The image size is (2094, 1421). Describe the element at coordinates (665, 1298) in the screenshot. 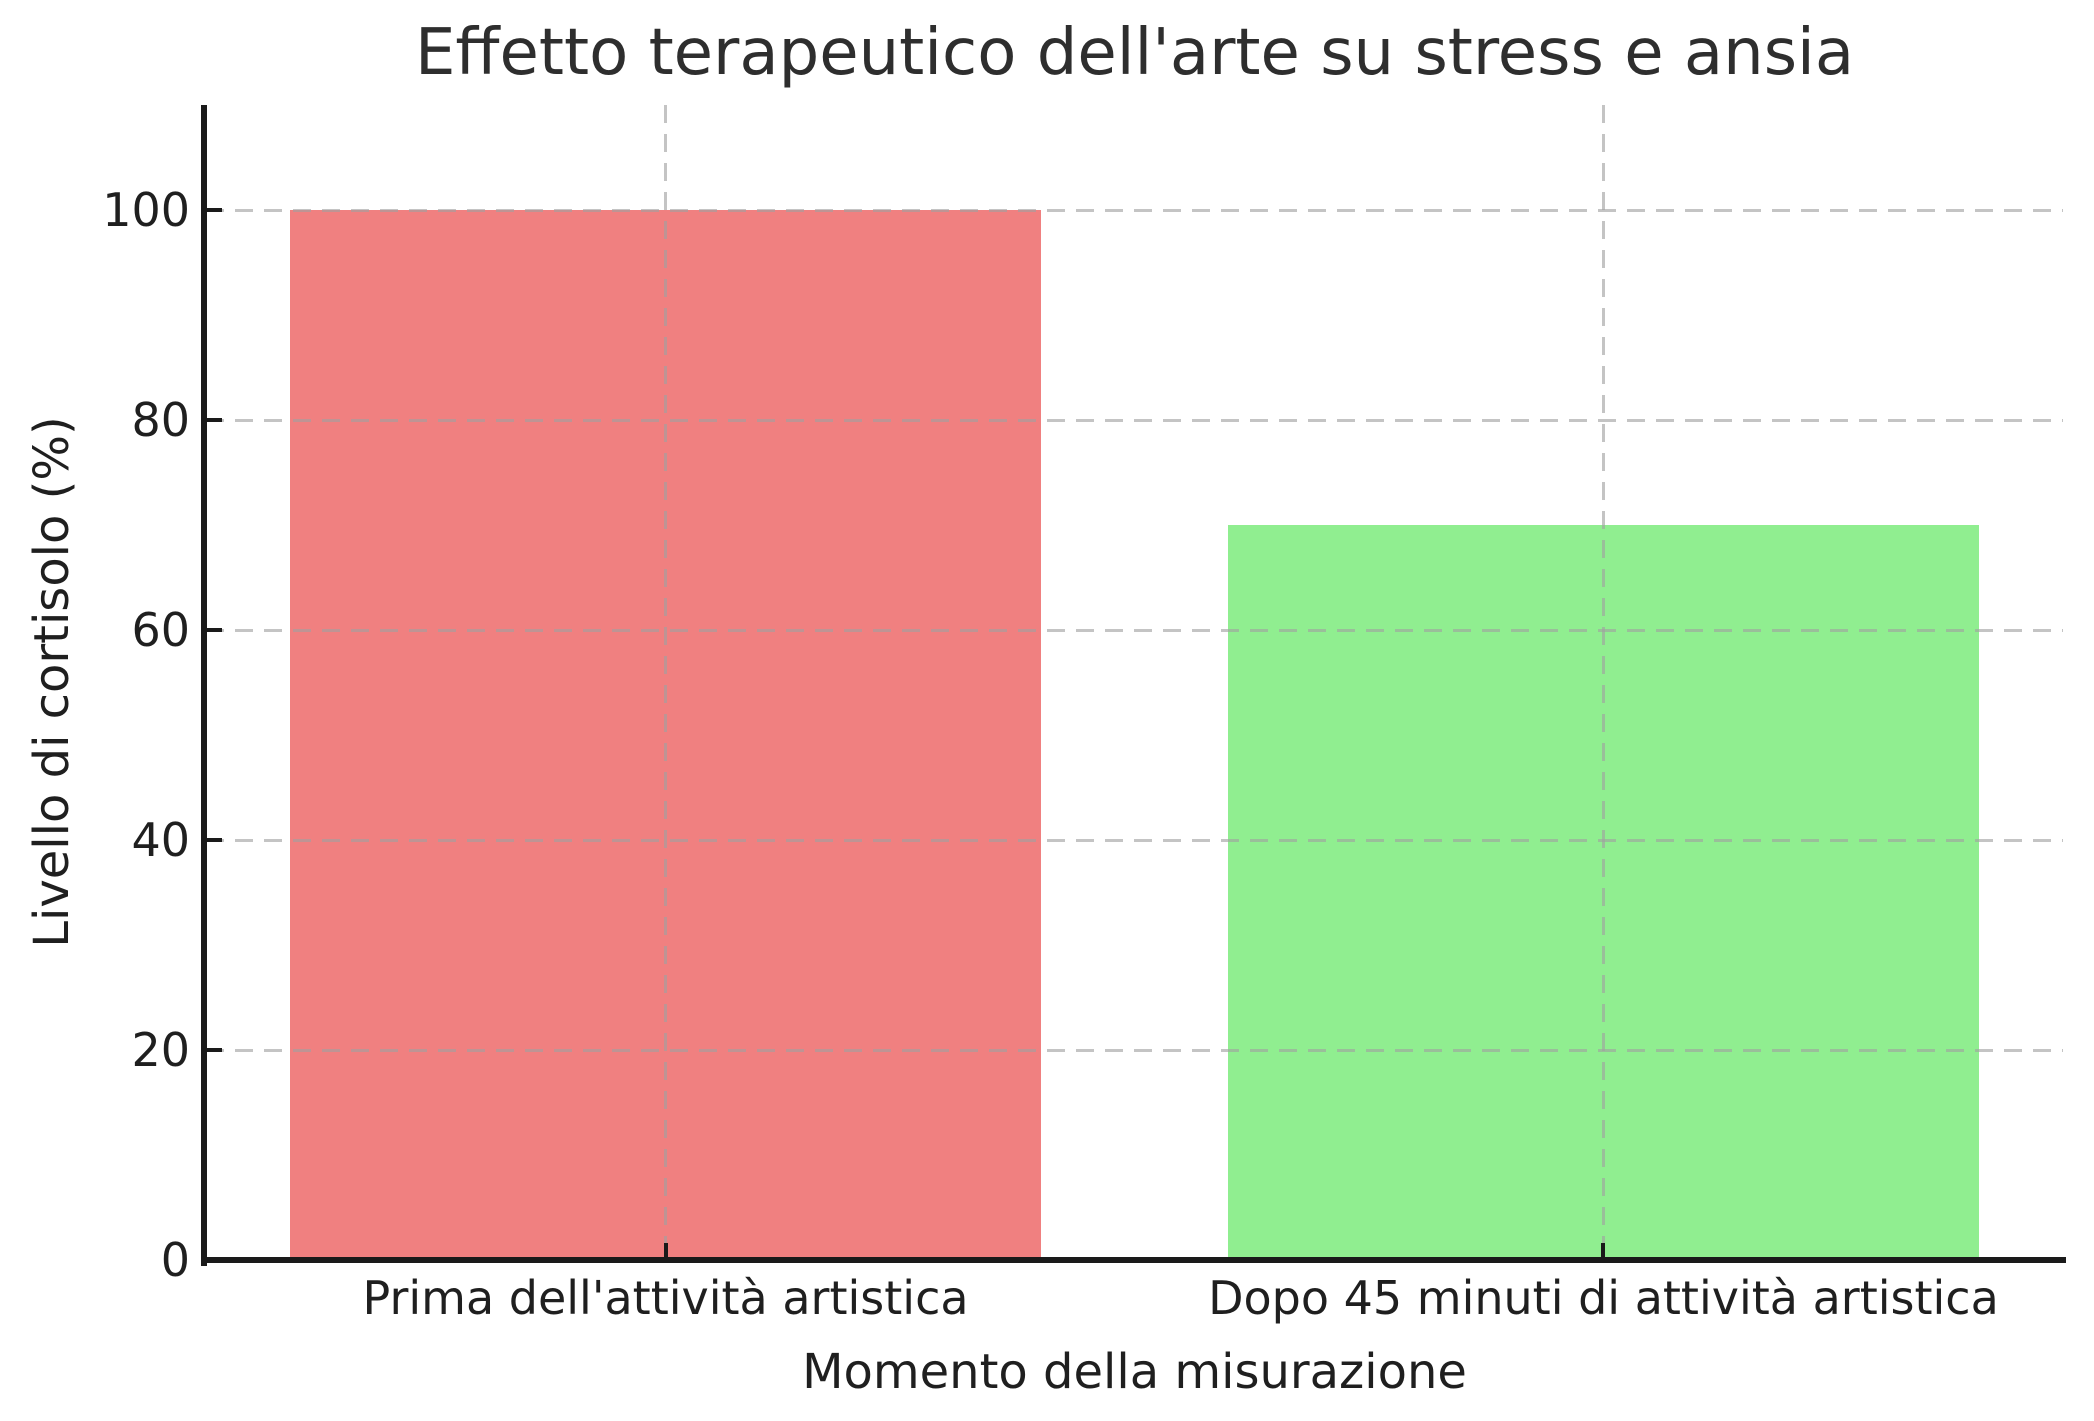

I see `x-tick-label: Prima dell'attività artistica` at that location.